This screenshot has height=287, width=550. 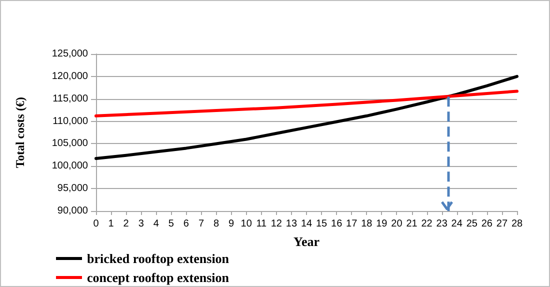 I want to click on y-tick-label: 90,000, so click(x=72, y=211).